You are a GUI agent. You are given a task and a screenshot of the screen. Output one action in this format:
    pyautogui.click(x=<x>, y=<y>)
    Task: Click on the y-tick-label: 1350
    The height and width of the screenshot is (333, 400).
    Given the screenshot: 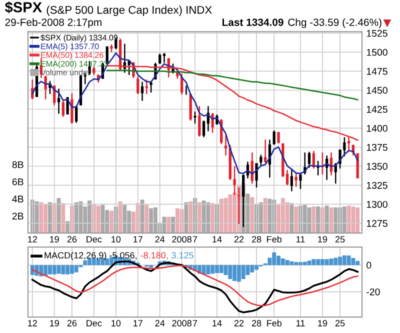 What is the action you would take?
    pyautogui.click(x=377, y=166)
    